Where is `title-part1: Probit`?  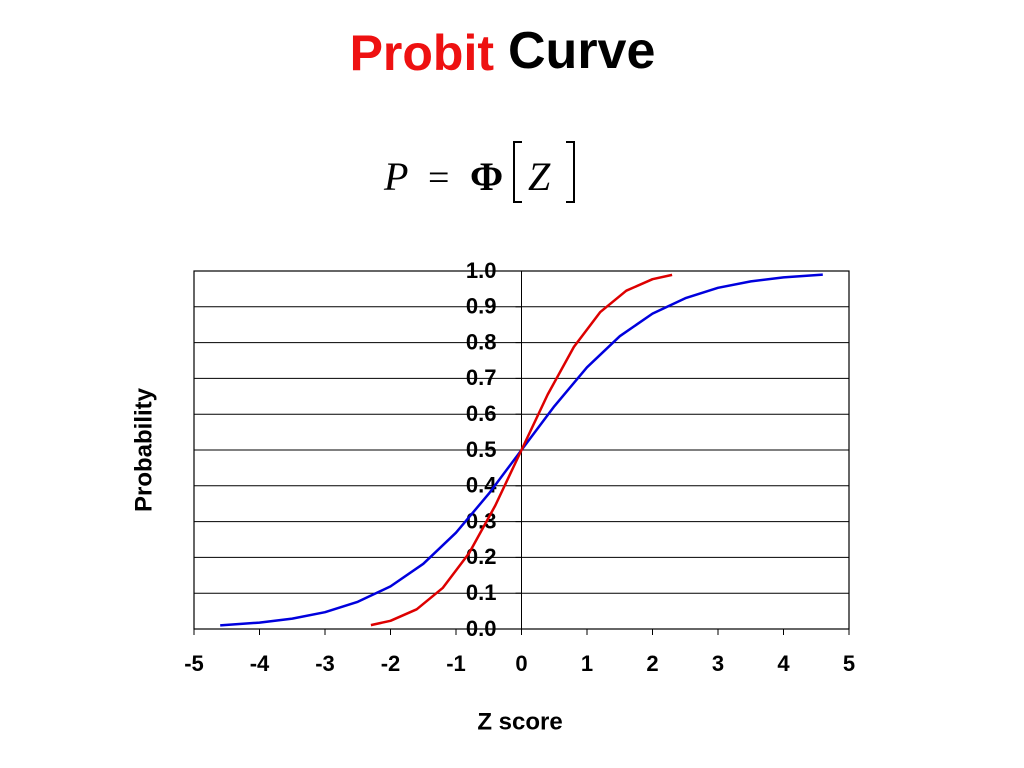
title-part1: Probit is located at coordinates (422, 53).